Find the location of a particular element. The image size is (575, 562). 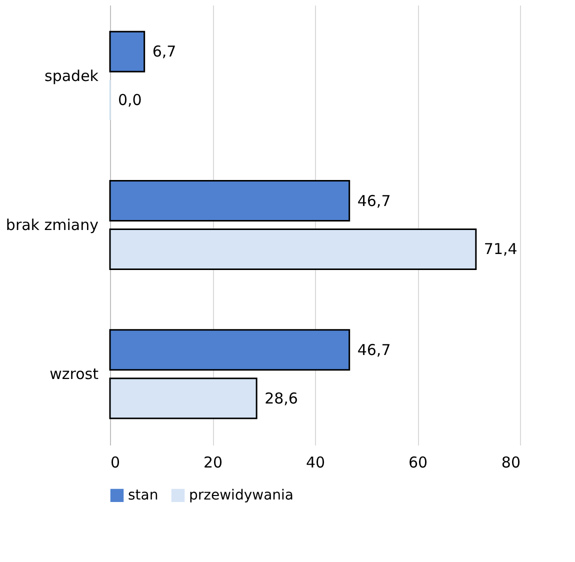

legend-label: przewidywania is located at coordinates (241, 495).